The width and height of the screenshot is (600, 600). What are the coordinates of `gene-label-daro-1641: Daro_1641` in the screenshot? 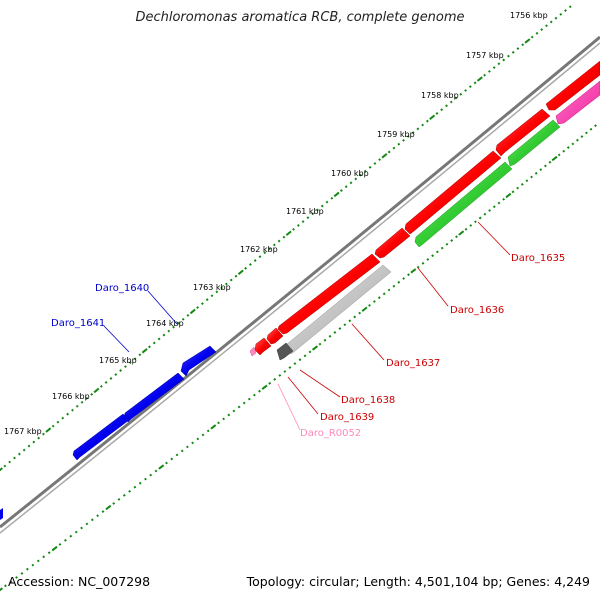 It's located at (78, 323).